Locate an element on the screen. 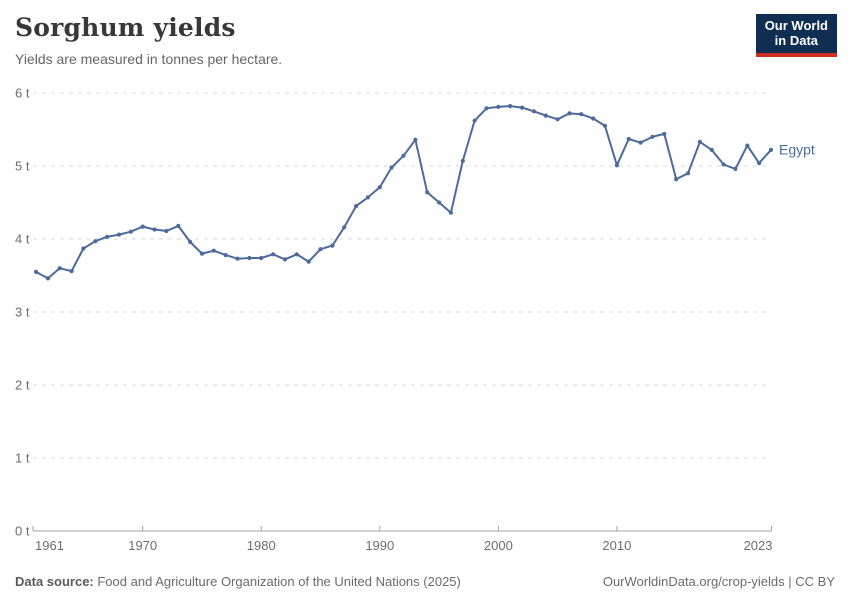 The image size is (850, 600). y-tick-label: 6 t is located at coordinates (22, 93).